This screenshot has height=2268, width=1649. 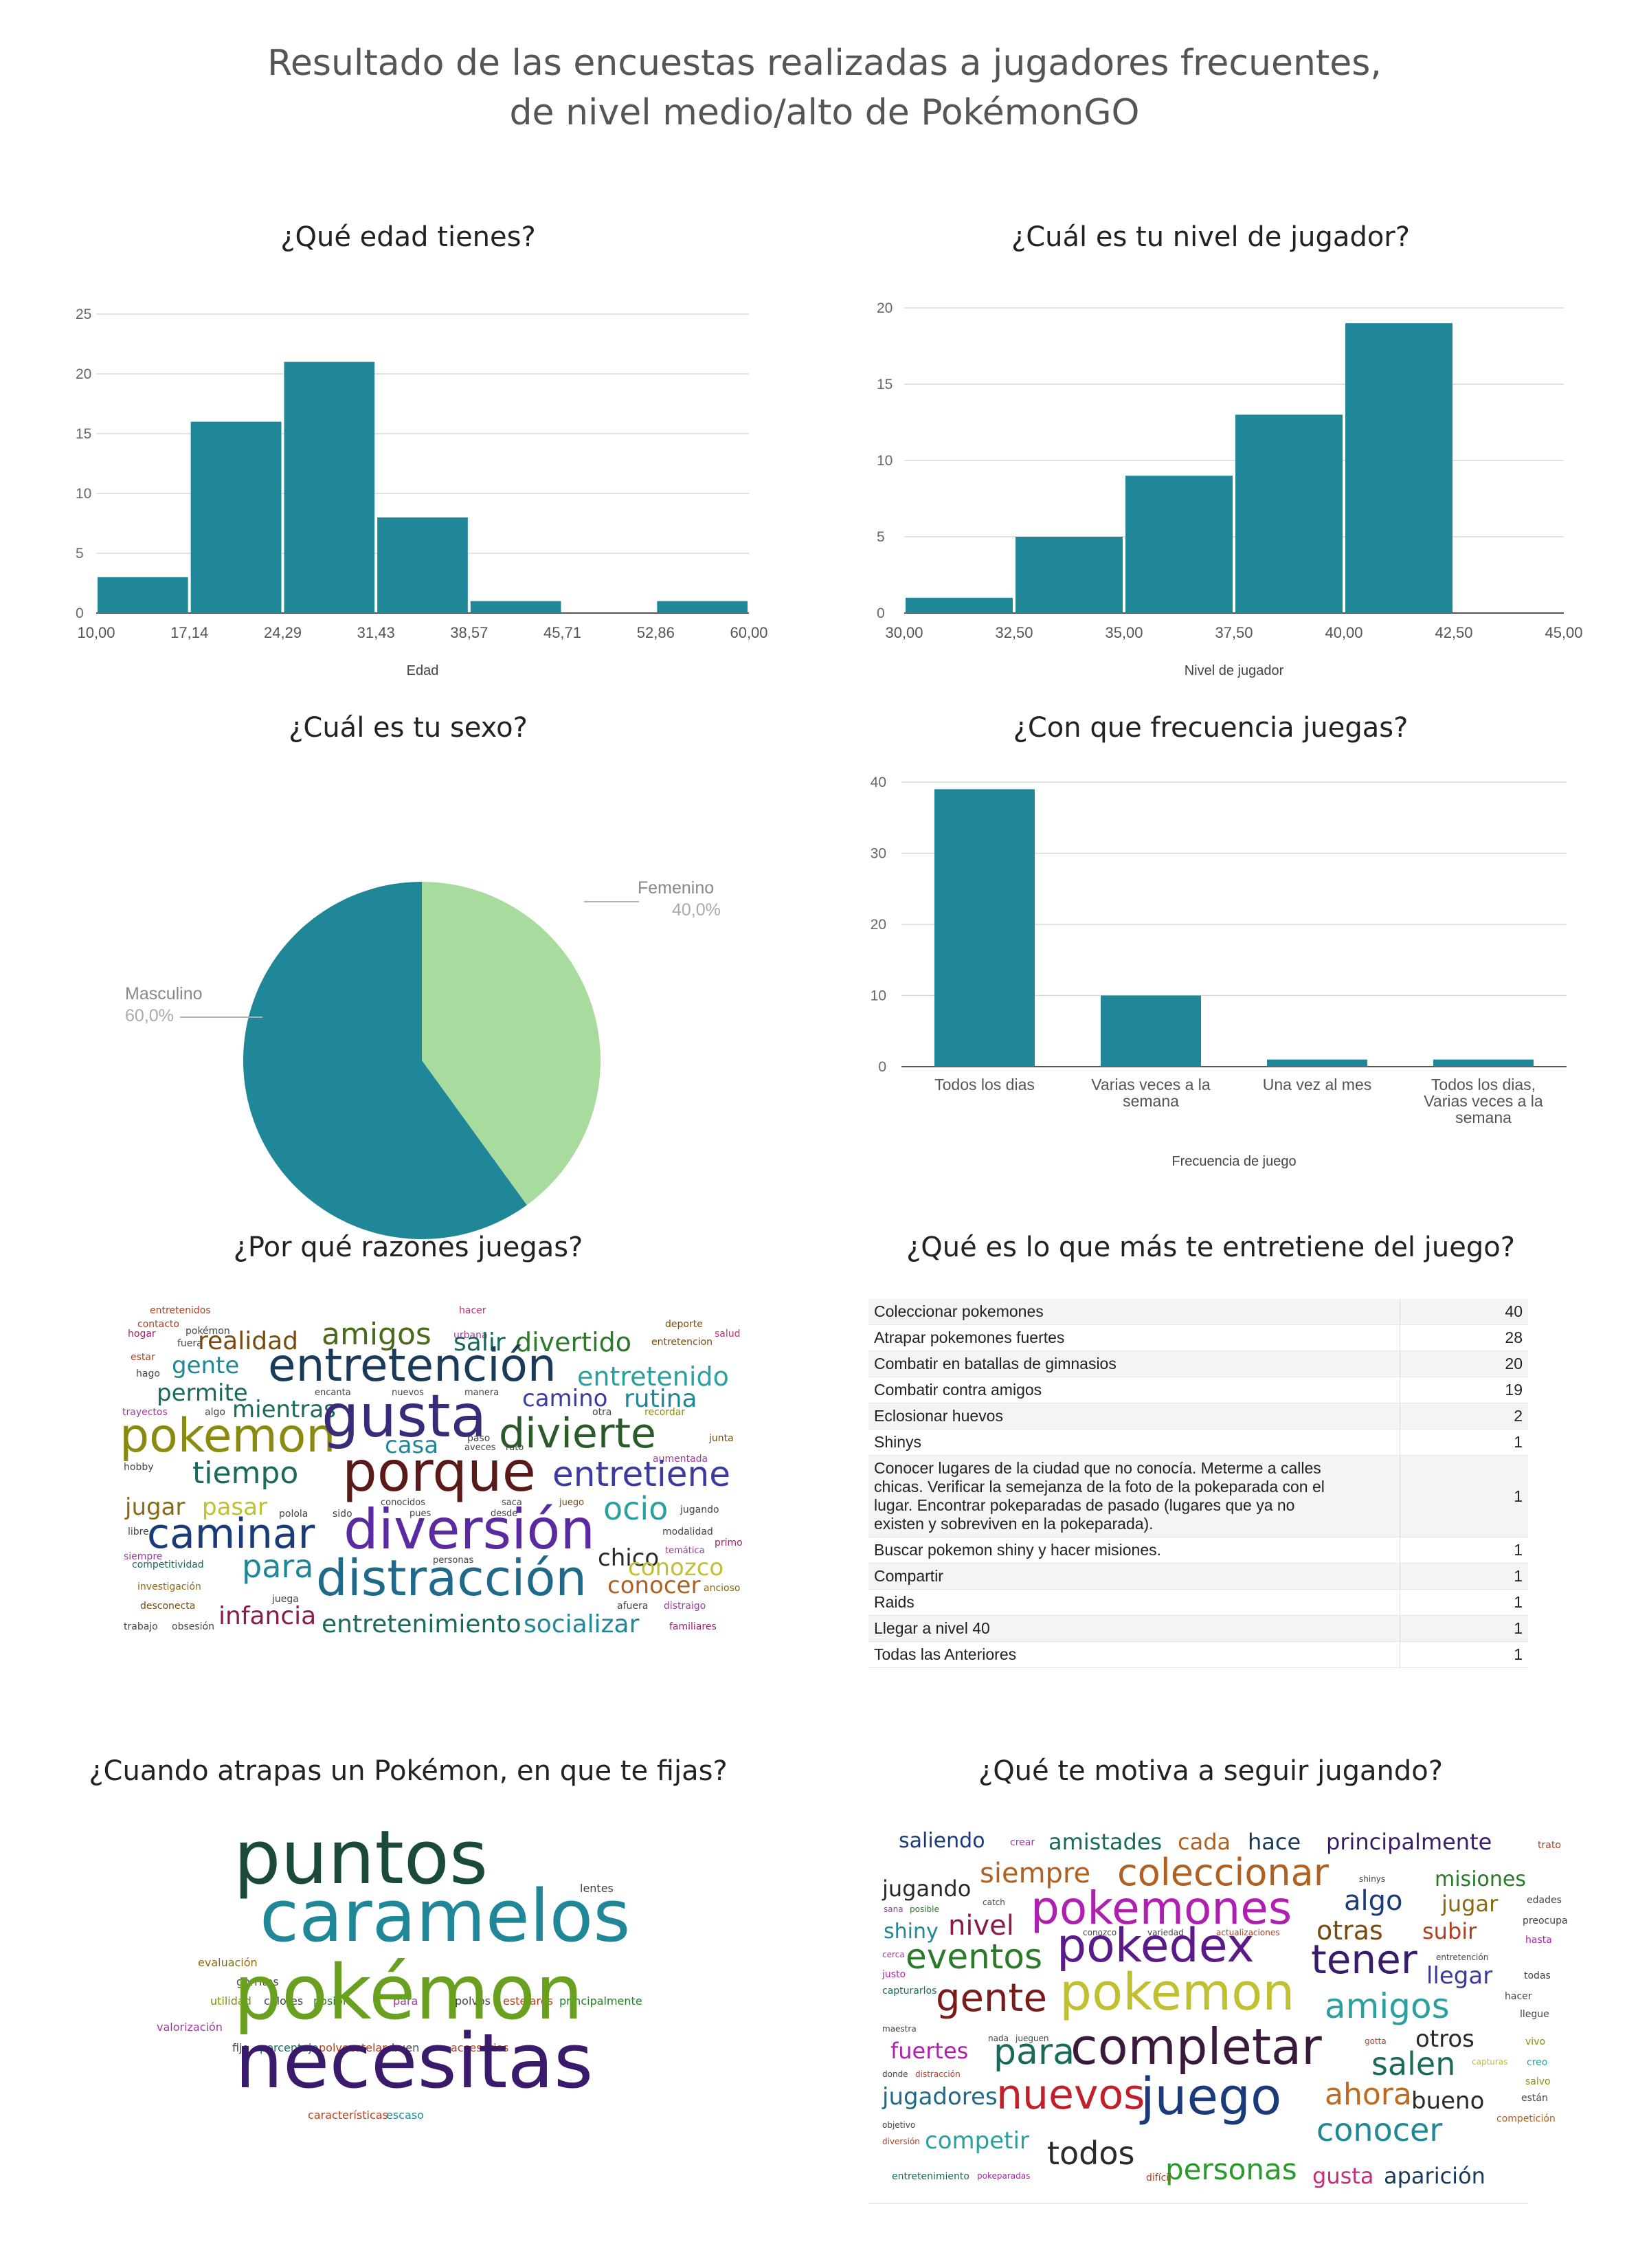 What do you see at coordinates (924, 1909) in the screenshot?
I see `word-cloud-word: posible` at bounding box center [924, 1909].